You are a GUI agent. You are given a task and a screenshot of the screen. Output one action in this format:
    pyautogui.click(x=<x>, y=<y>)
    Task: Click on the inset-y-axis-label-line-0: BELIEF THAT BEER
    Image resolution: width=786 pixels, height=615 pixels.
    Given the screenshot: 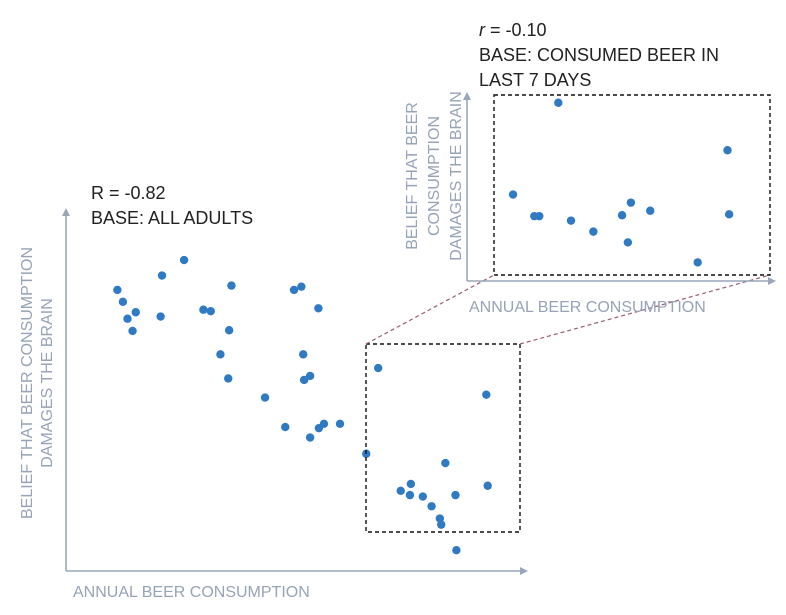 What is the action you would take?
    pyautogui.click(x=412, y=176)
    